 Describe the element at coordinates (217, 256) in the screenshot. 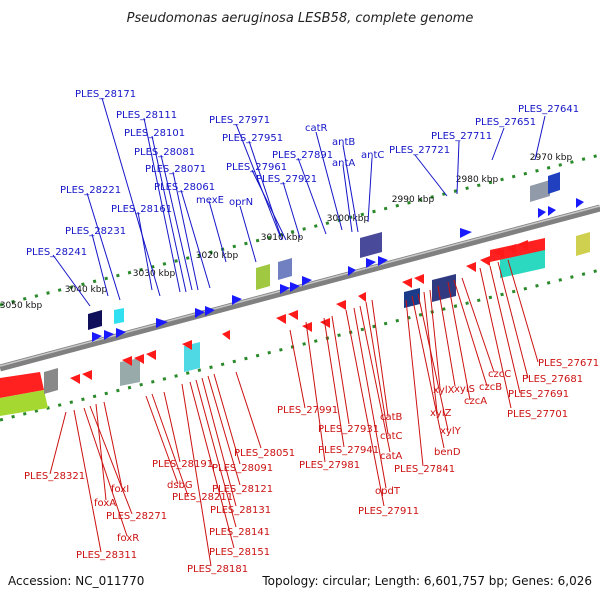

I see `kbp-label: 3020 kbp` at that location.